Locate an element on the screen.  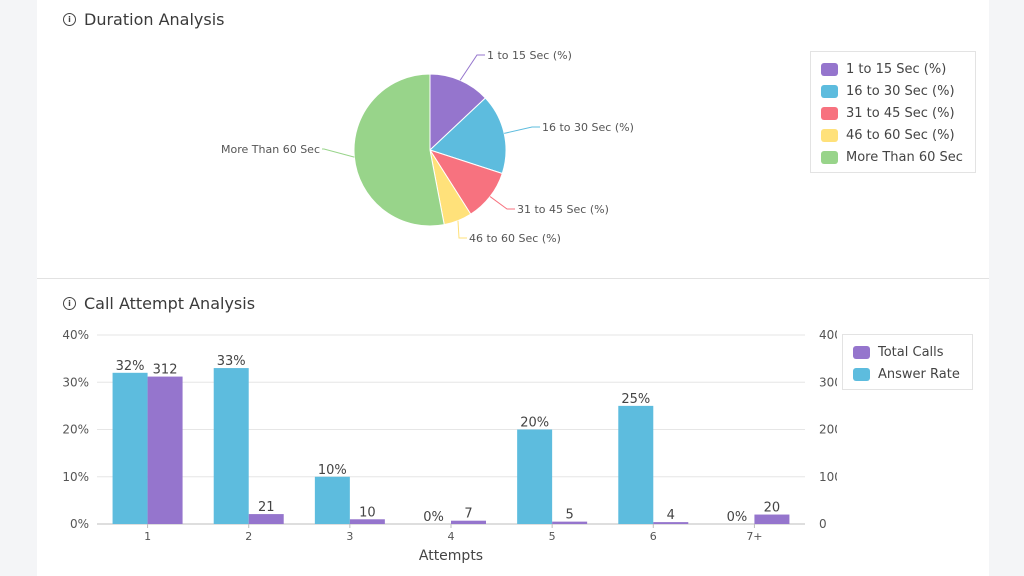
bar-label-total-calls: 312 is located at coordinates (165, 370).